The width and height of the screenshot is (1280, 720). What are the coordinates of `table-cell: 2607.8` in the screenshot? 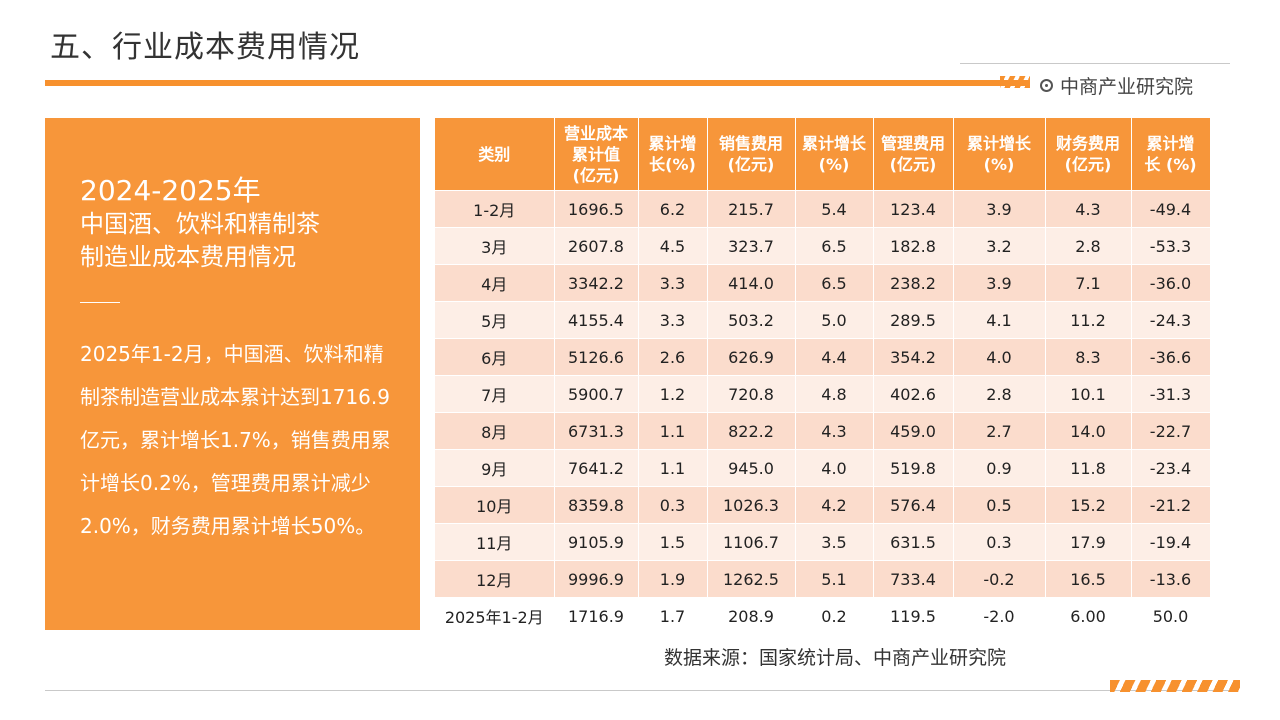 It's located at (596, 246).